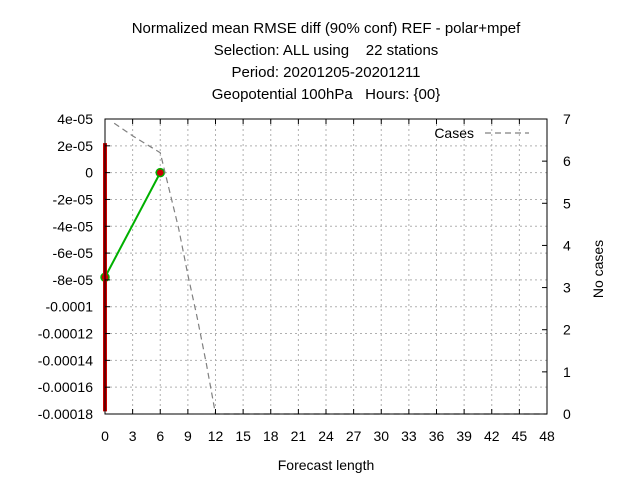 The image size is (640, 480). I want to click on y-tick-label: -8e-05, so click(73, 280).